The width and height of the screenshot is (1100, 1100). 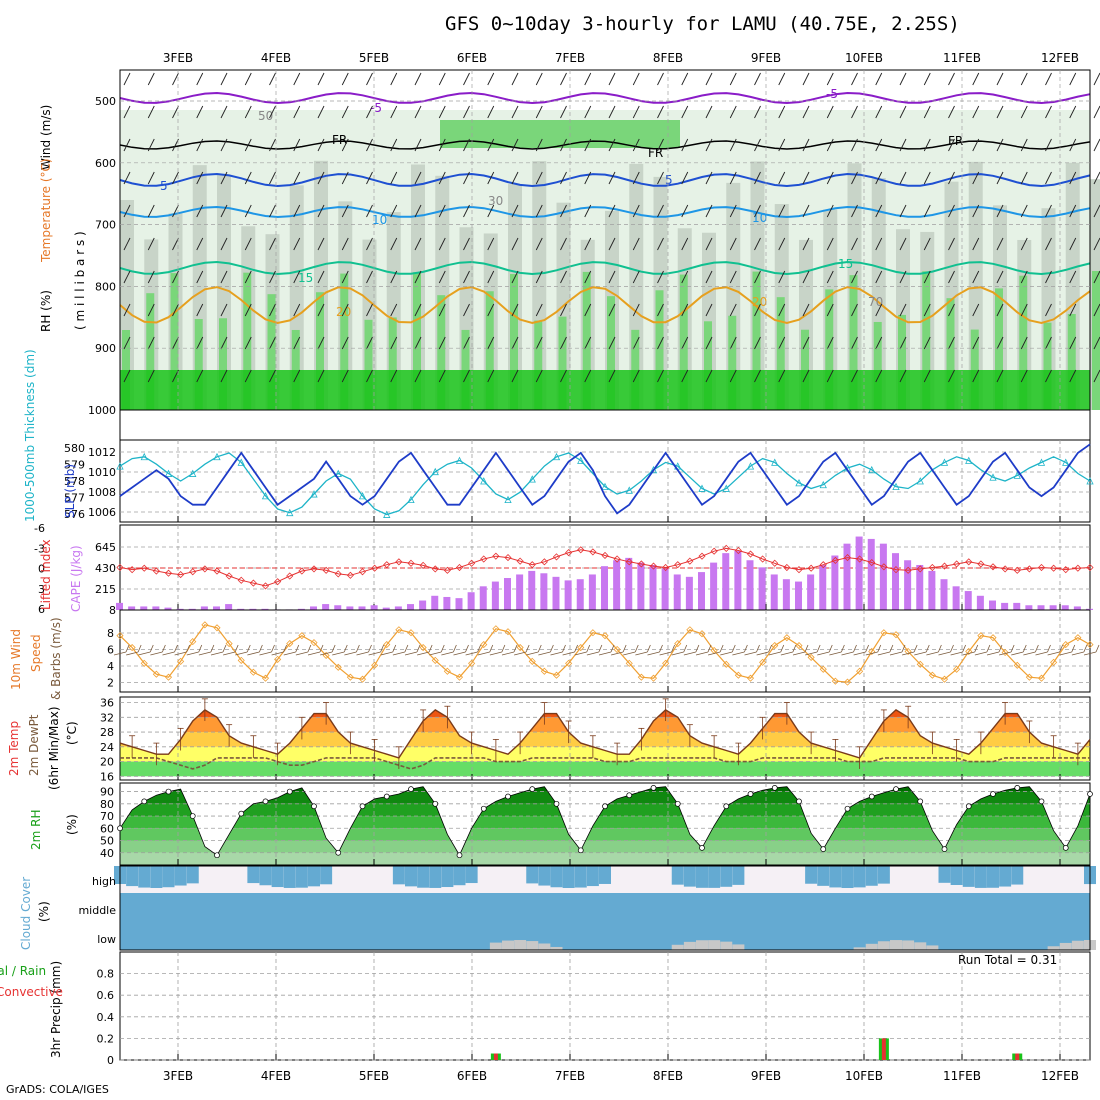 What do you see at coordinates (110, 650) in the screenshot?
I see `wind-y-tick: 6` at bounding box center [110, 650].